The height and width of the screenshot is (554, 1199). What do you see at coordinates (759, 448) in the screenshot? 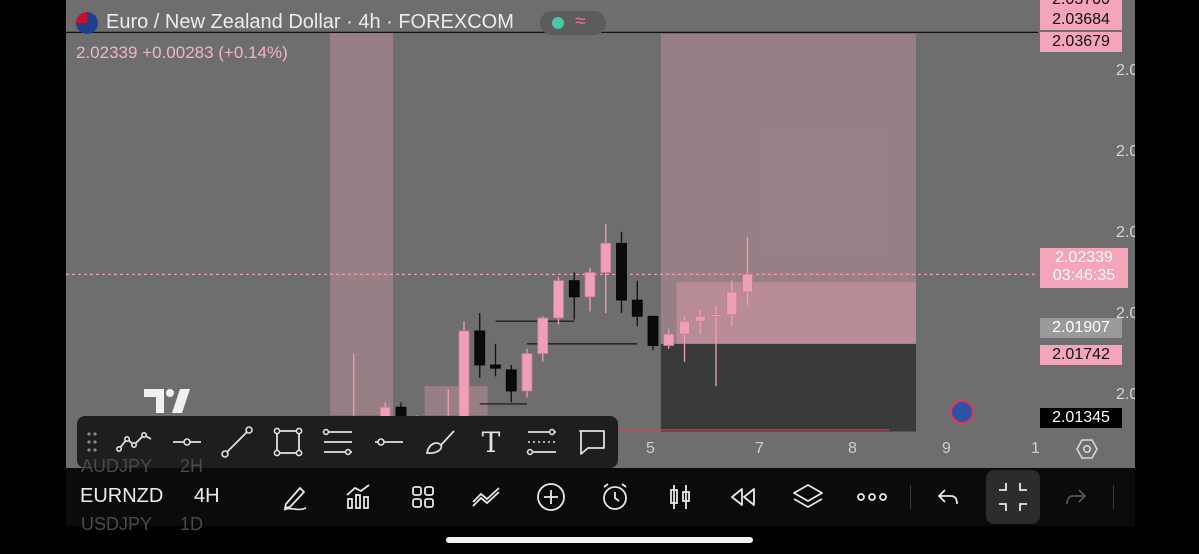
I see `time-axis-tick: 7` at bounding box center [759, 448].